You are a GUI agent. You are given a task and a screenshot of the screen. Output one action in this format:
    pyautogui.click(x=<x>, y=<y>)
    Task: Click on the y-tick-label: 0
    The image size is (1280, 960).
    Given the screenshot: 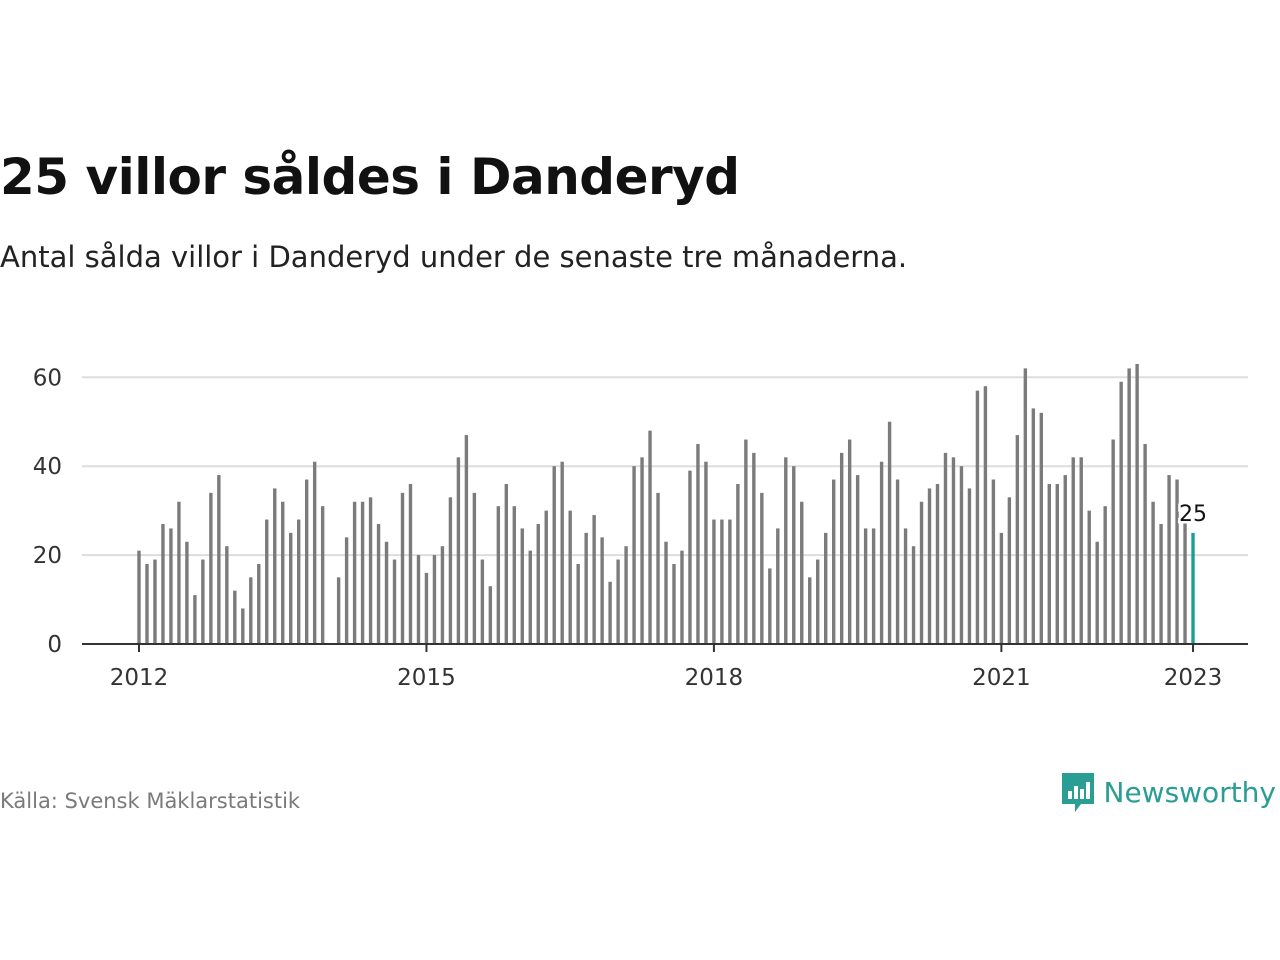 What is the action you would take?
    pyautogui.click(x=54, y=645)
    